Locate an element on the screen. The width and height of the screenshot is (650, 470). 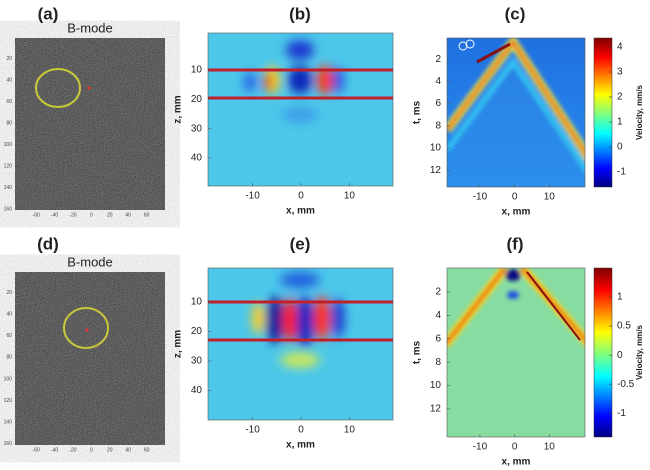
colorbar-tick-label: 4 is located at coordinates (620, 47).